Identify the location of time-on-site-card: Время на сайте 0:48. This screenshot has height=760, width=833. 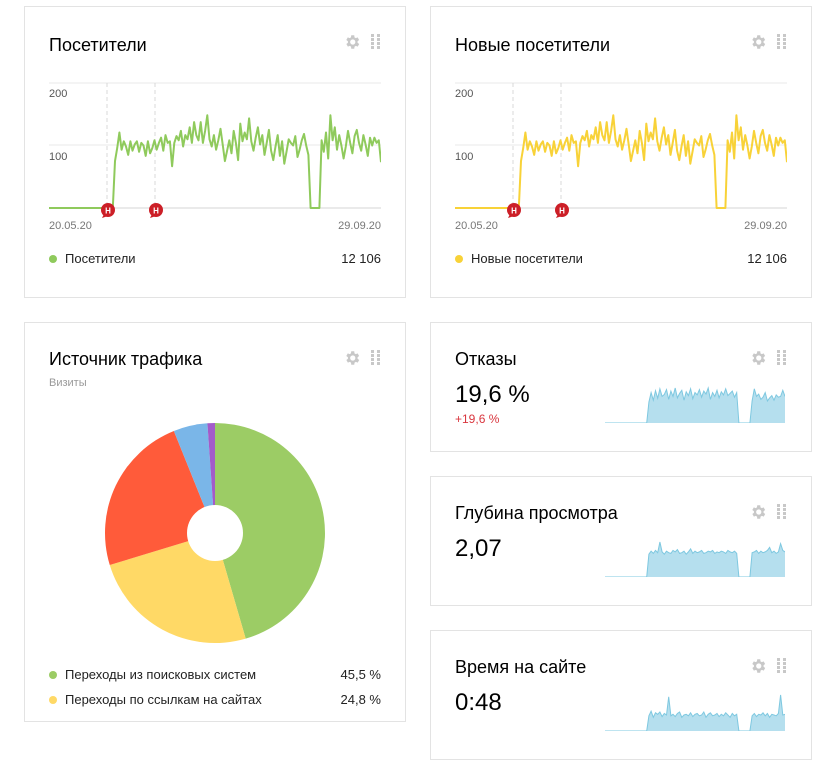
(621, 695).